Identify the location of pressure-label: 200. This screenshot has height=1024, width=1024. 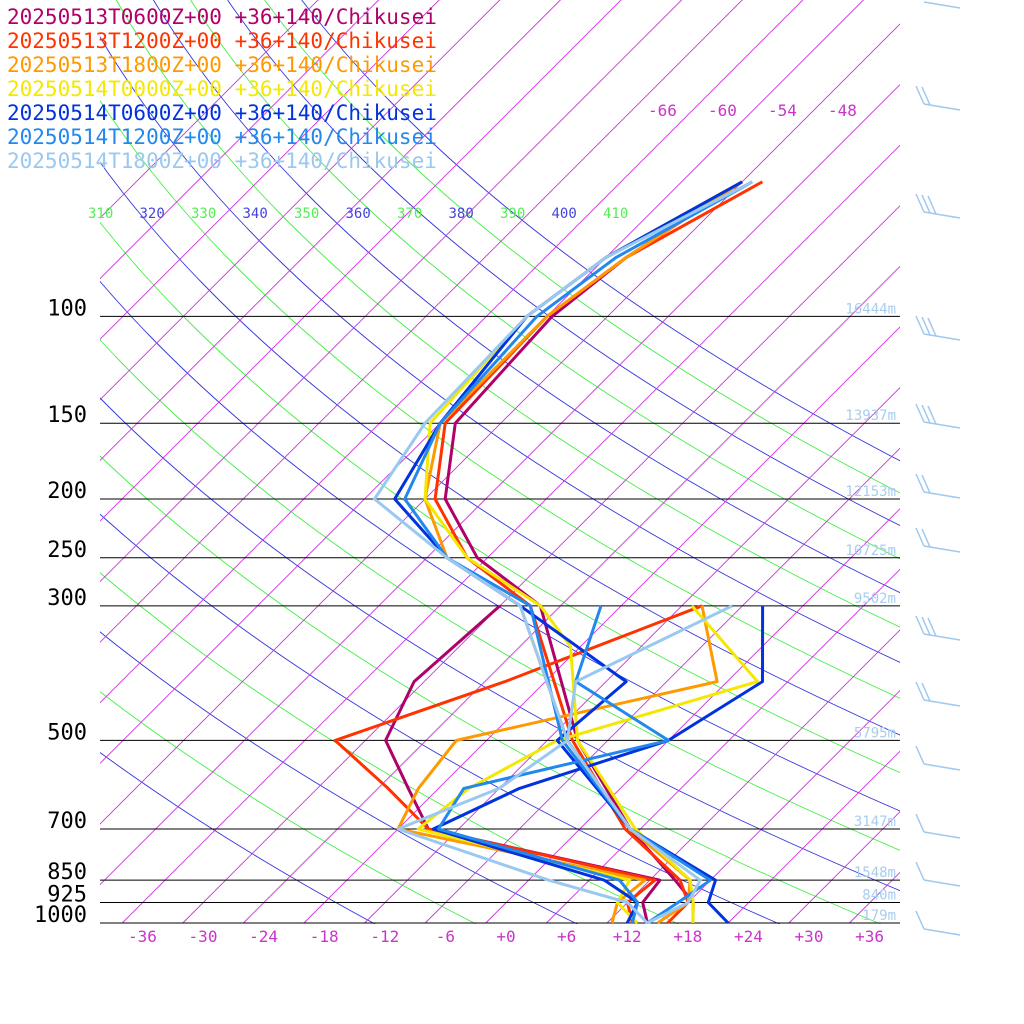
(67, 491).